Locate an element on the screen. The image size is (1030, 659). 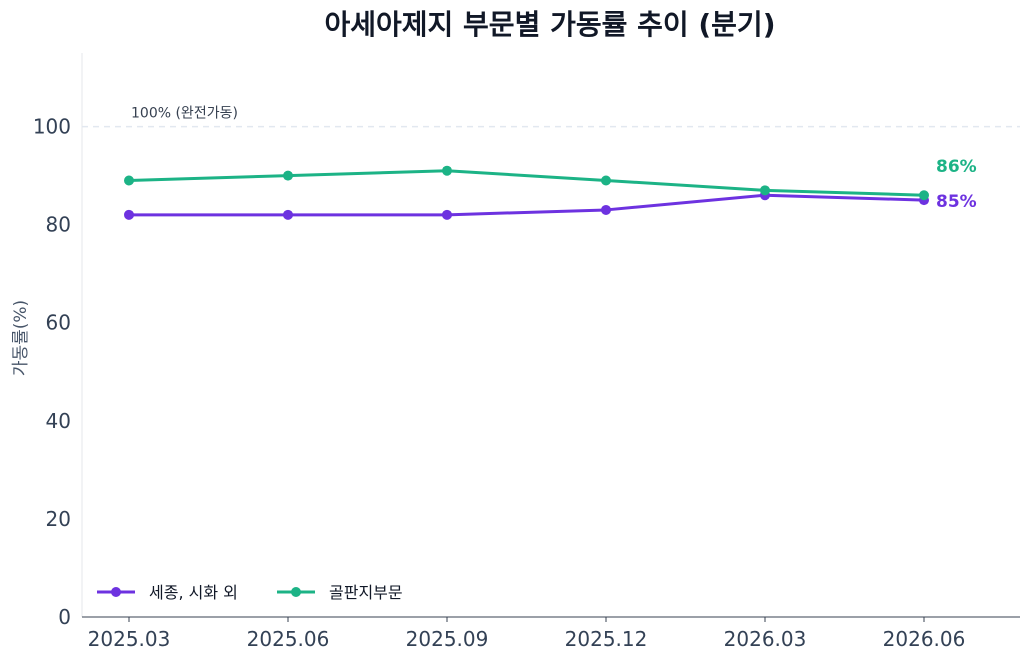
y-axis-label: 가동률(%) is located at coordinates (21, 338).